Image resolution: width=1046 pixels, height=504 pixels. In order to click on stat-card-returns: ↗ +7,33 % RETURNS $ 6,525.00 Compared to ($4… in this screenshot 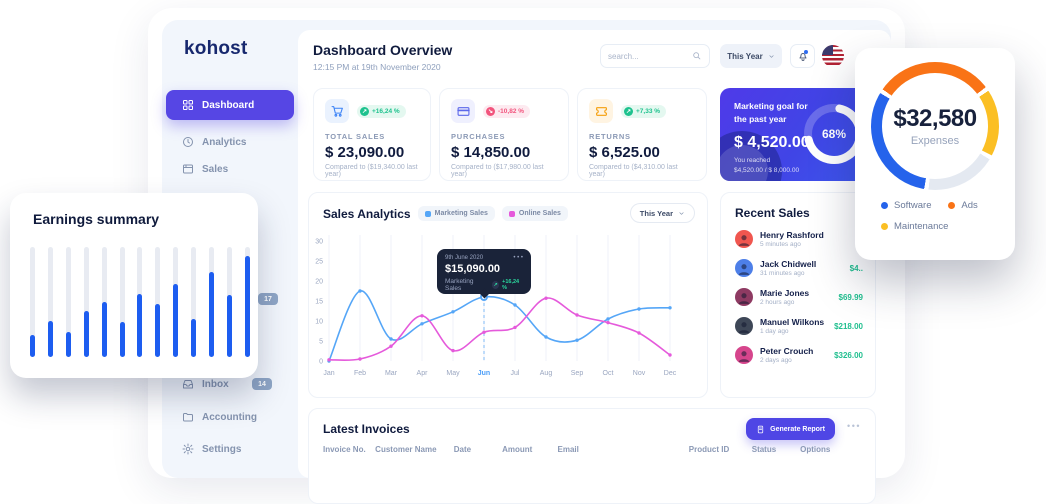, I will do `click(642, 134)`.